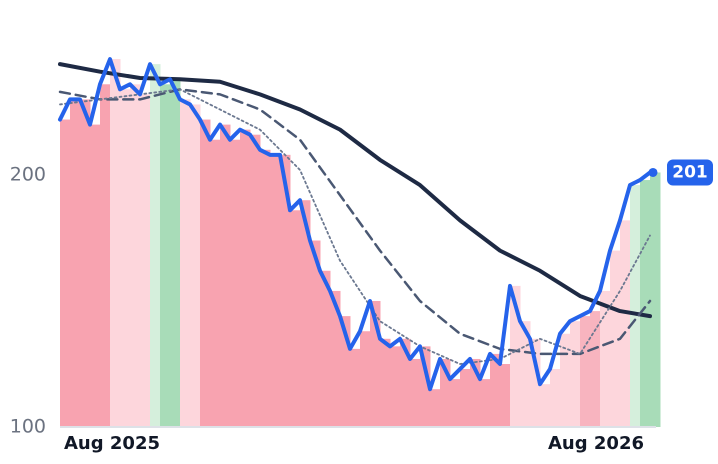  I want to click on y-tick-label: 100, so click(28, 427).